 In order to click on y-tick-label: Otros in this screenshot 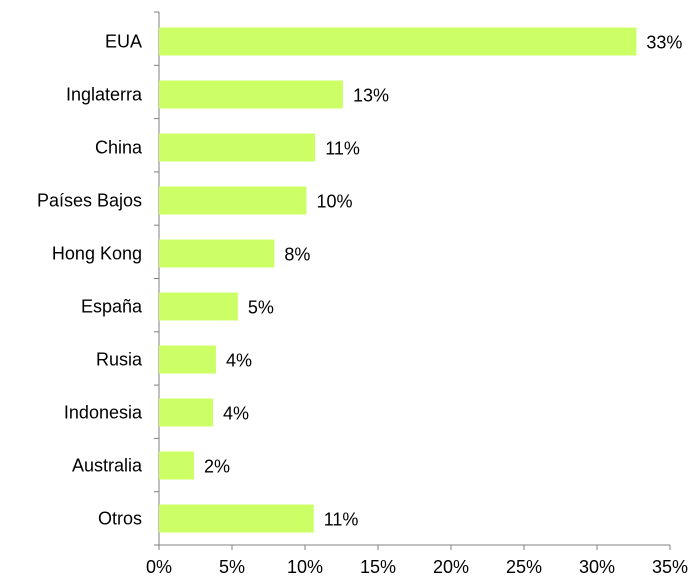, I will do `click(120, 518)`.